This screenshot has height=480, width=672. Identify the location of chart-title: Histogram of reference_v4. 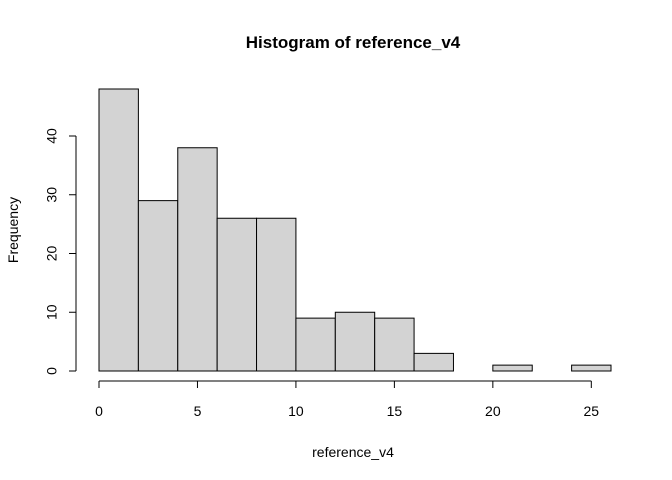
(353, 42).